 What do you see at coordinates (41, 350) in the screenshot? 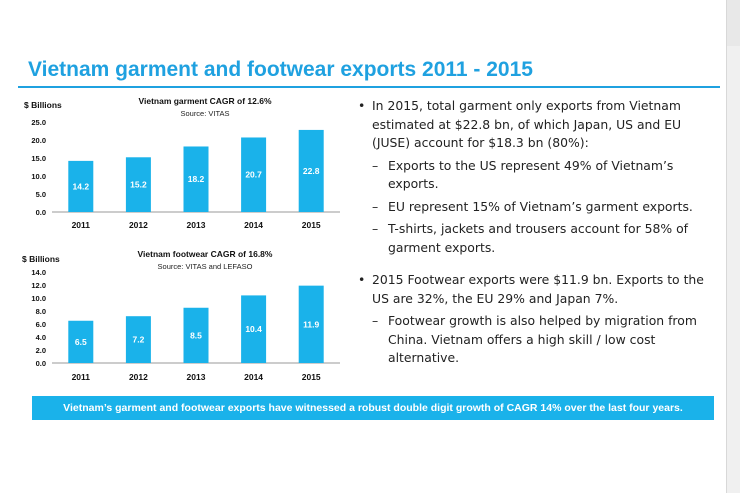
I see `y-tick-label: 2.0` at bounding box center [41, 350].